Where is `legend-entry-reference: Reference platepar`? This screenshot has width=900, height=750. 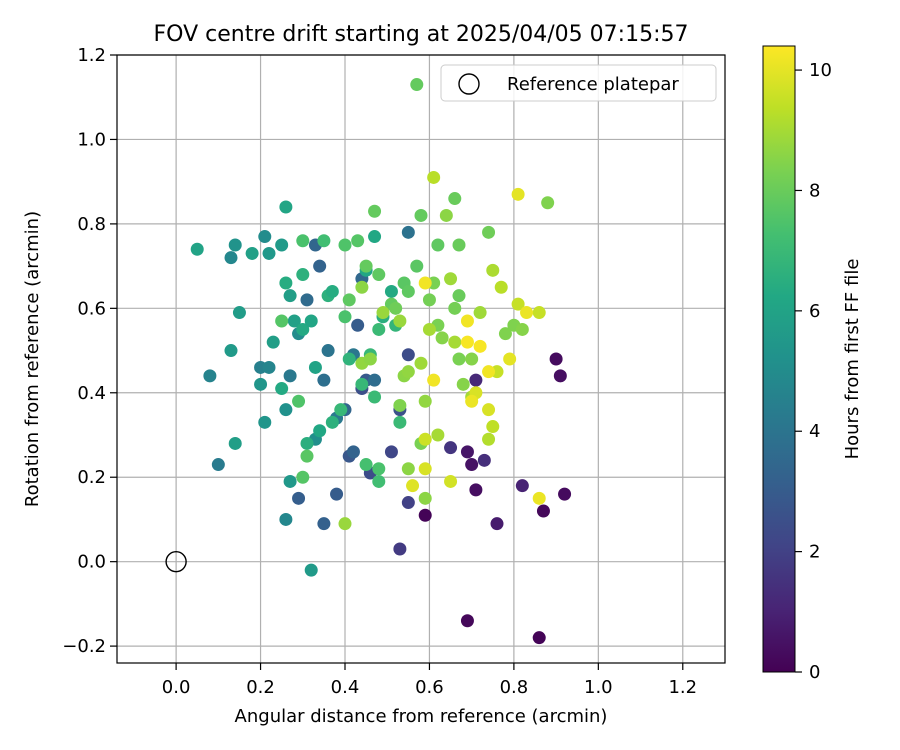
legend-entry-reference: Reference platepar is located at coordinates (593, 84).